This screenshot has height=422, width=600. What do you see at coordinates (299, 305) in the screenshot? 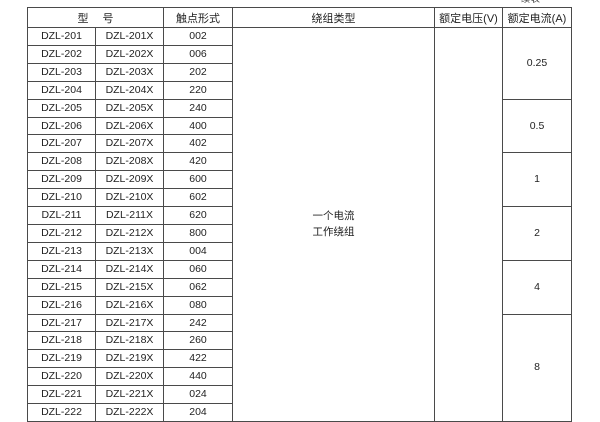
I see `table-row: DZL-216 DZL-216X 080` at bounding box center [299, 305].